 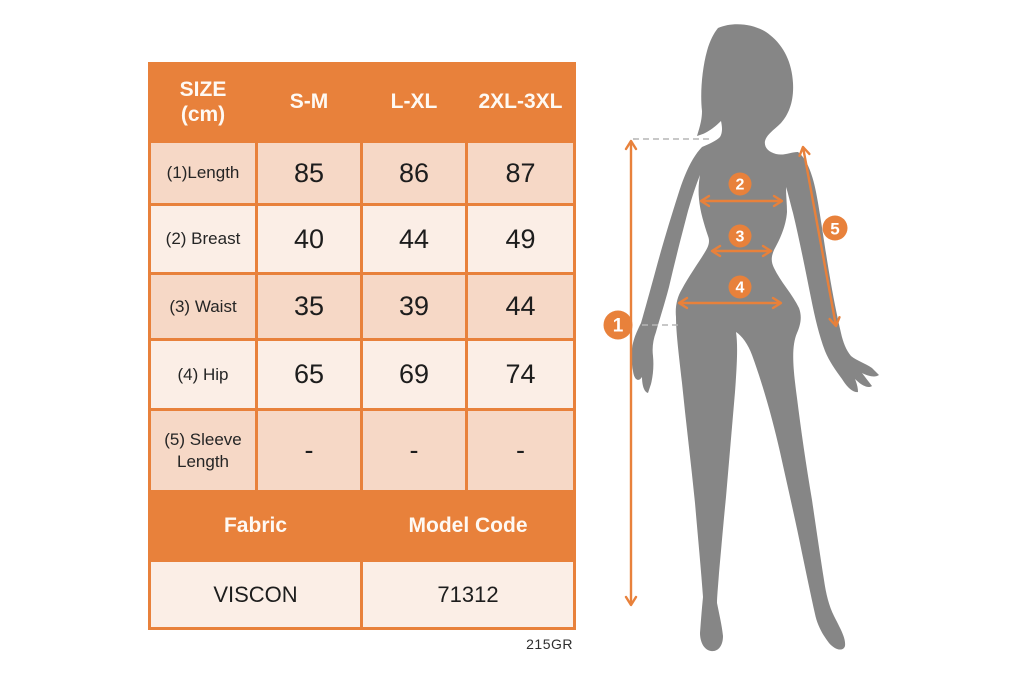 I want to click on table-row-length: (1)Length 85 86 87, so click(x=362, y=173).